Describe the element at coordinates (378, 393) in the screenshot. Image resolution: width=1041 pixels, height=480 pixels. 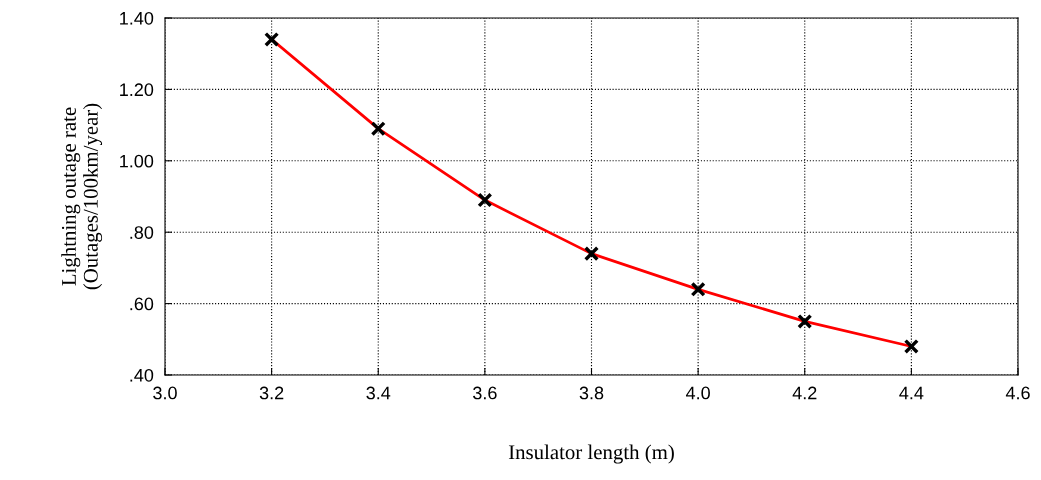
I see `x-tick-label: 3.4` at that location.